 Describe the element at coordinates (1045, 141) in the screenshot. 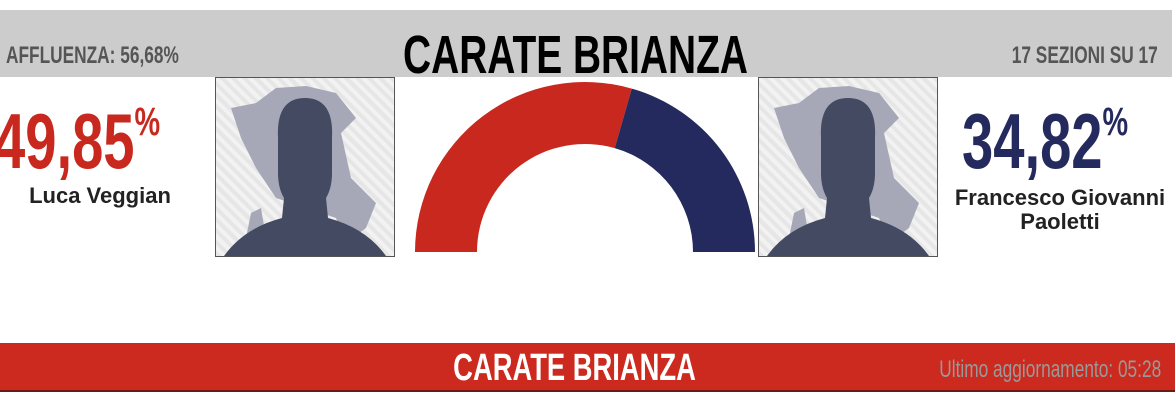

I see `candidate-2-percent: 34,82%` at that location.